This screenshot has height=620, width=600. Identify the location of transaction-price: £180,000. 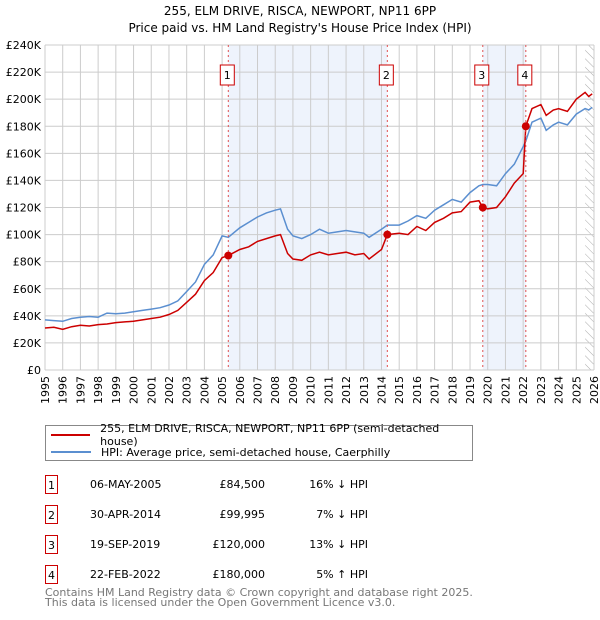
(239, 574).